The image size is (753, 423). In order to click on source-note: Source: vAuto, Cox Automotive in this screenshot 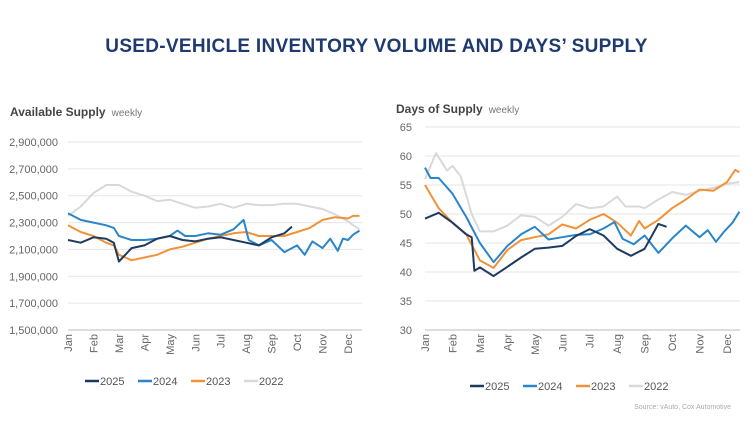, I will do `click(682, 407)`.